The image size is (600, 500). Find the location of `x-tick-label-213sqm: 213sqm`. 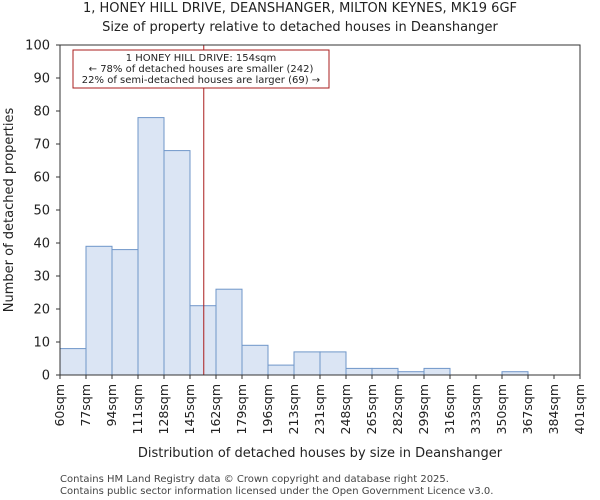

x-tick-label-213sqm: 213sqm is located at coordinates (293, 409).